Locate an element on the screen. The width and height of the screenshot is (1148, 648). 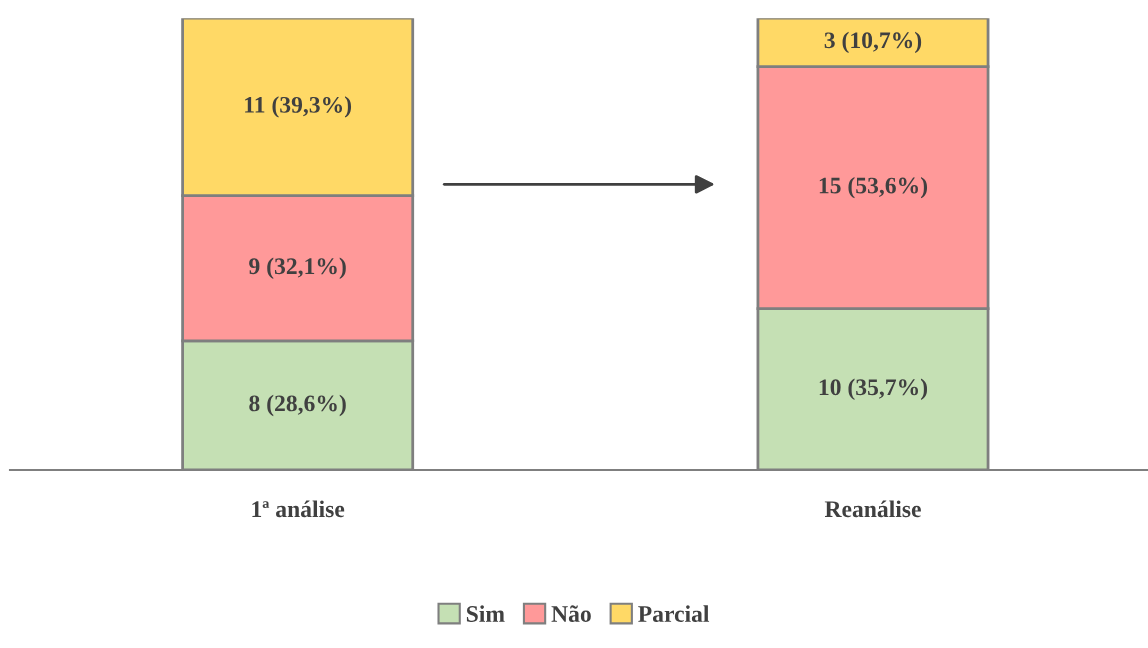
data-label: 11 (39,3%) is located at coordinates (298, 107).